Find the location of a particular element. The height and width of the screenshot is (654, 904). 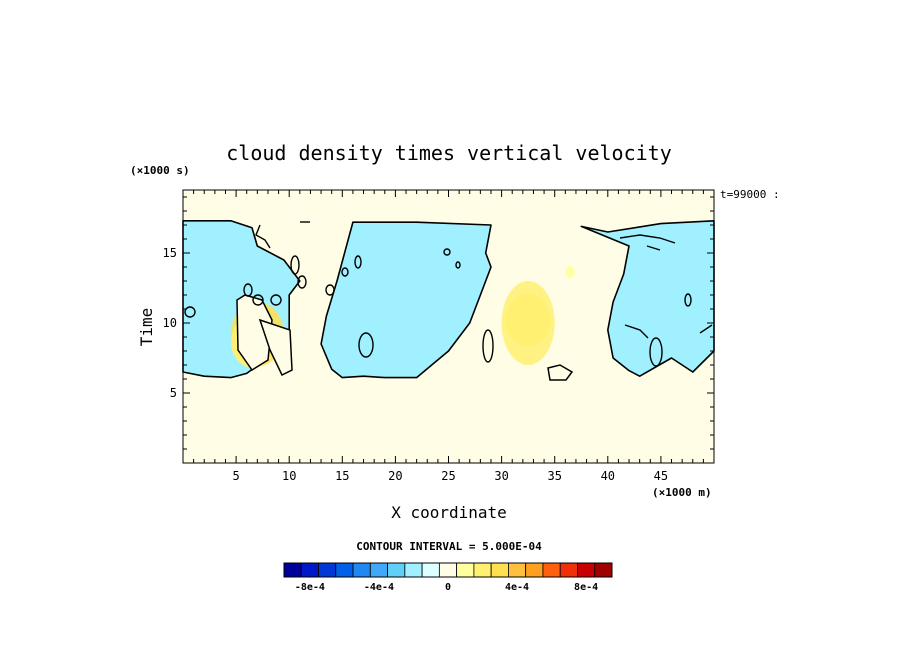

x-tick-label: 25 is located at coordinates (448, 476).